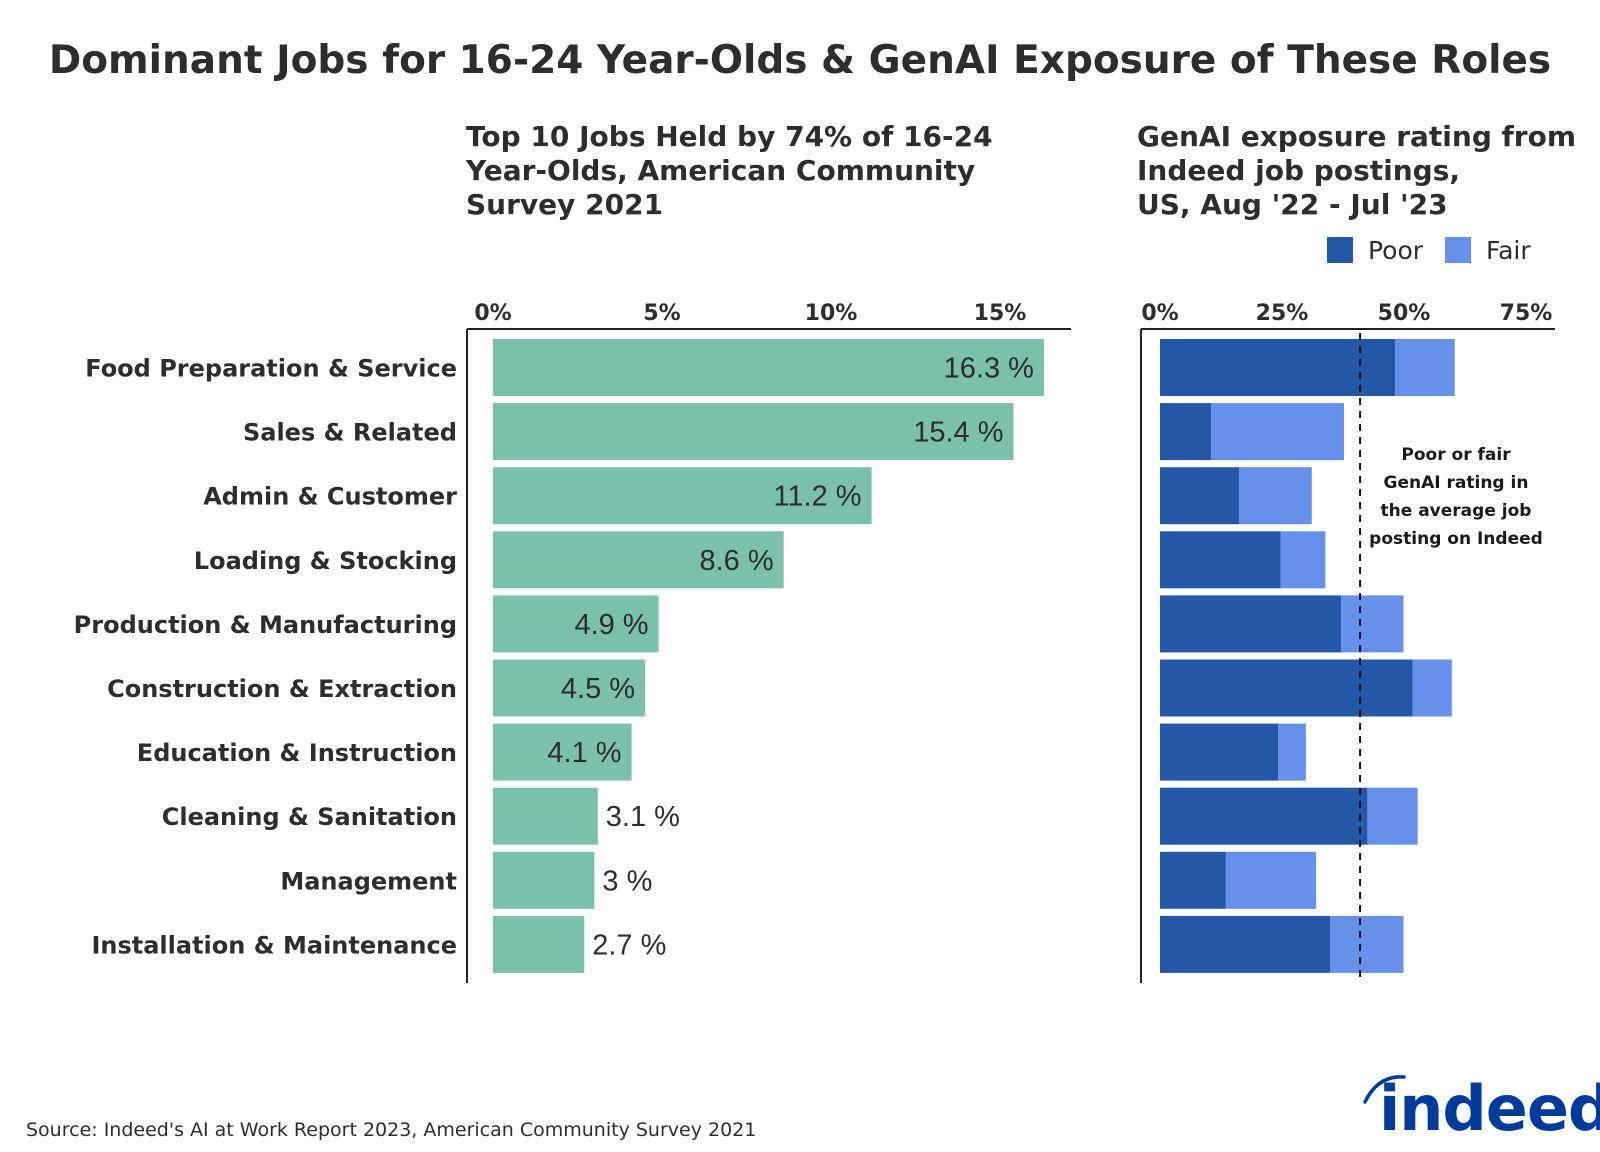 The image size is (1600, 1152). What do you see at coordinates (1456, 539) in the screenshot?
I see `reference-annotation-line: posting on Indeed` at bounding box center [1456, 539].